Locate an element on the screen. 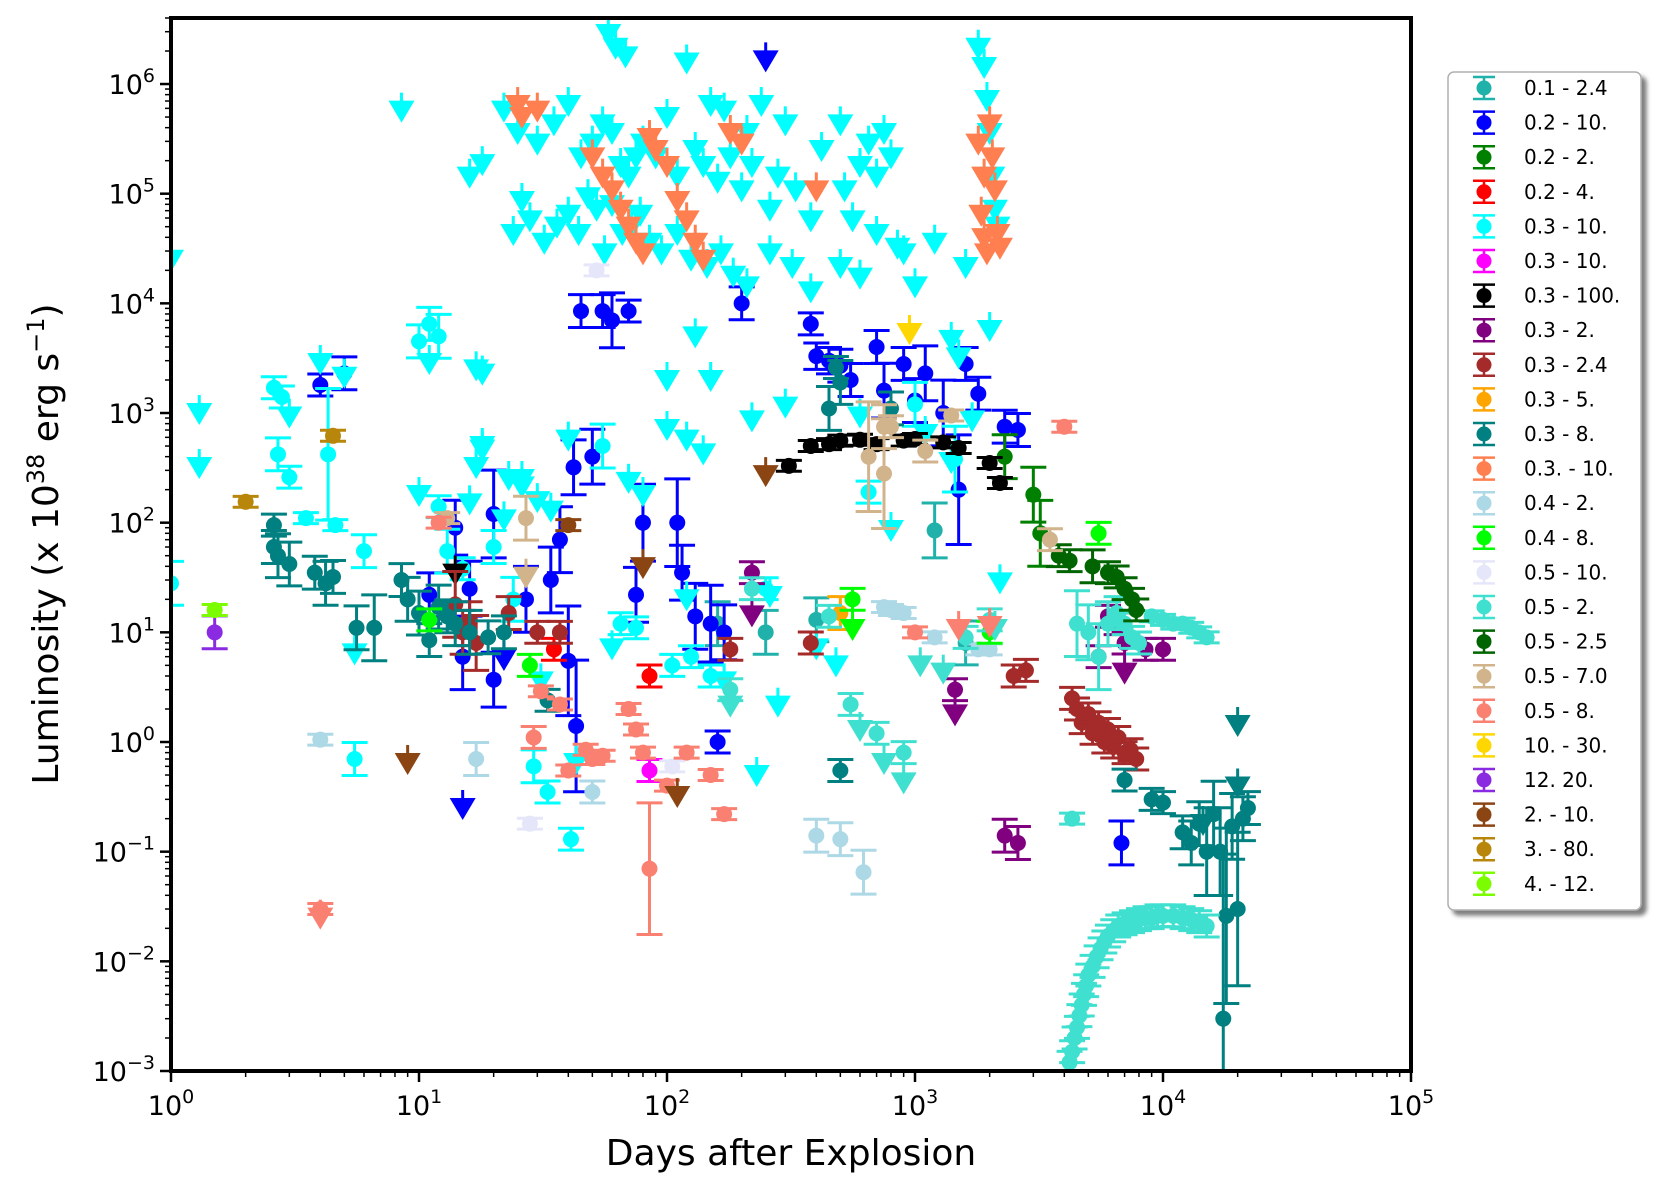 The image size is (1661, 1187). legend-label: 0.4 - 2. is located at coordinates (1559, 503).